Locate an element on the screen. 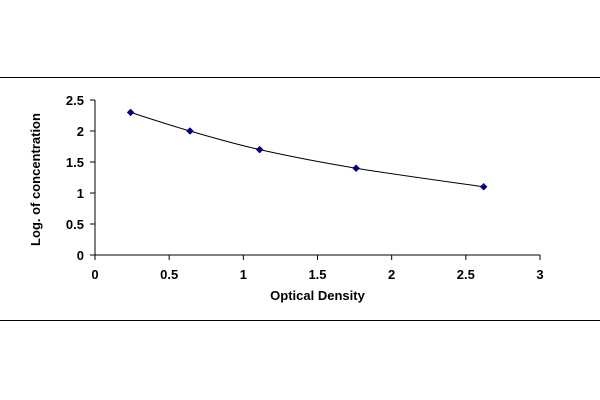  x-tick-label: 3 is located at coordinates (539, 274).